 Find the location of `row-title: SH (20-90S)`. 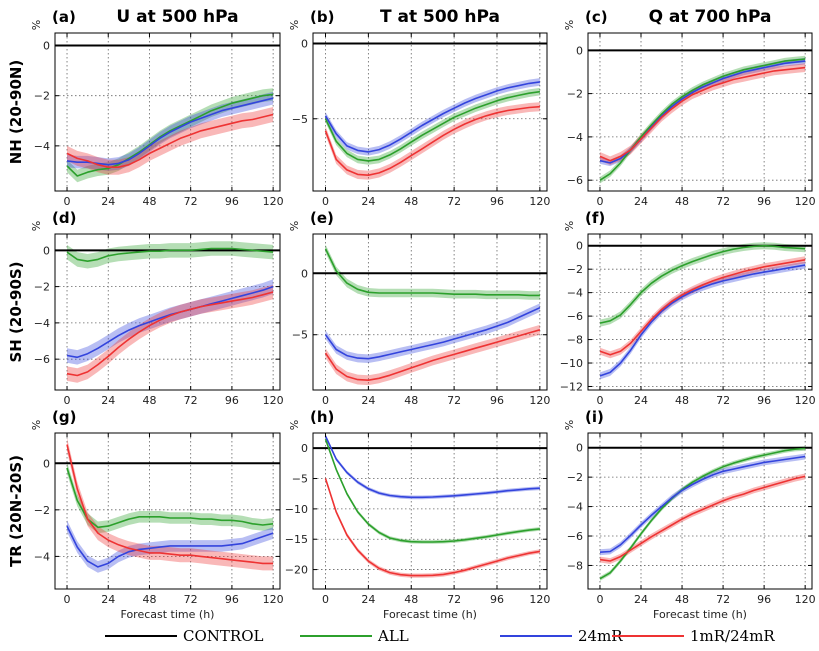

row-title: SH (20-90S) is located at coordinates (16, 311).